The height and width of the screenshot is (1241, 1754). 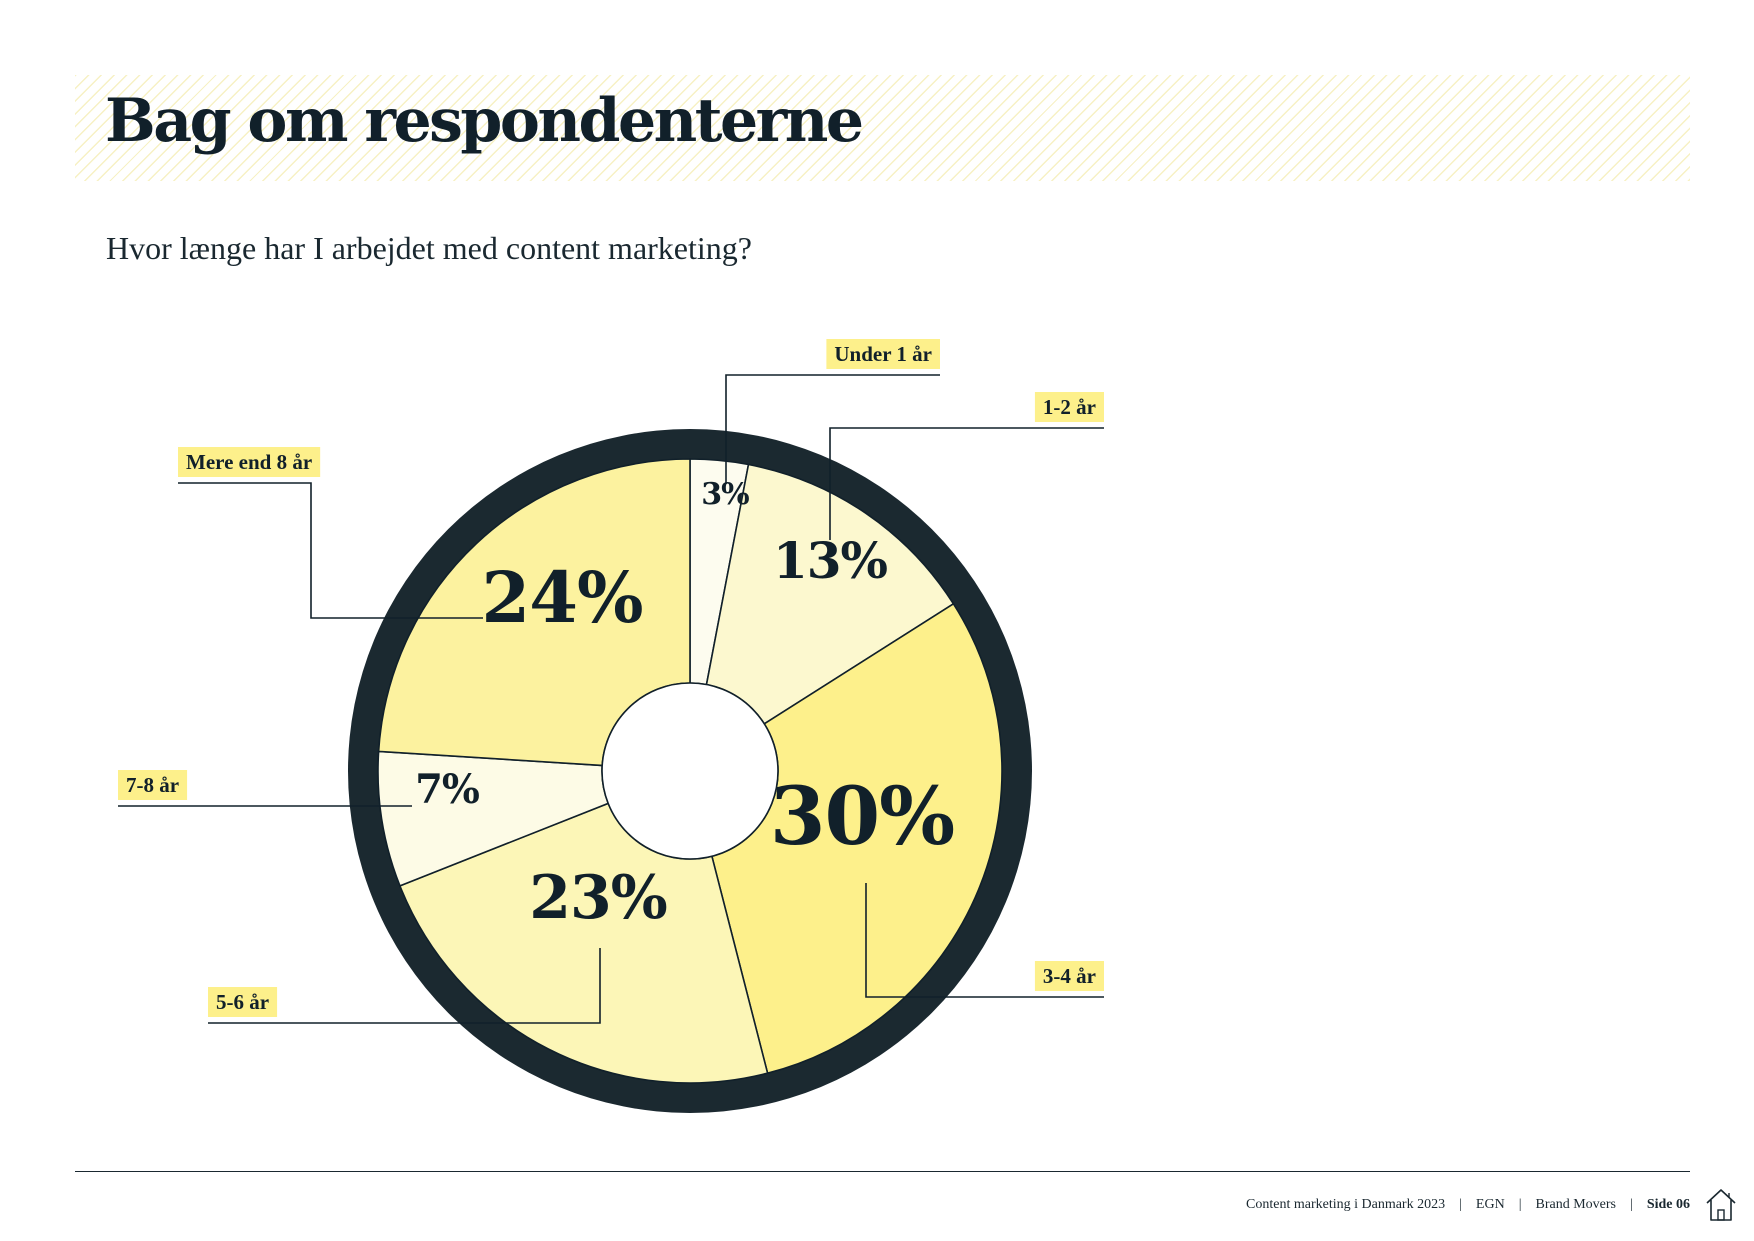 I want to click on leader-line-mere-end-8-r, so click(x=330, y=550).